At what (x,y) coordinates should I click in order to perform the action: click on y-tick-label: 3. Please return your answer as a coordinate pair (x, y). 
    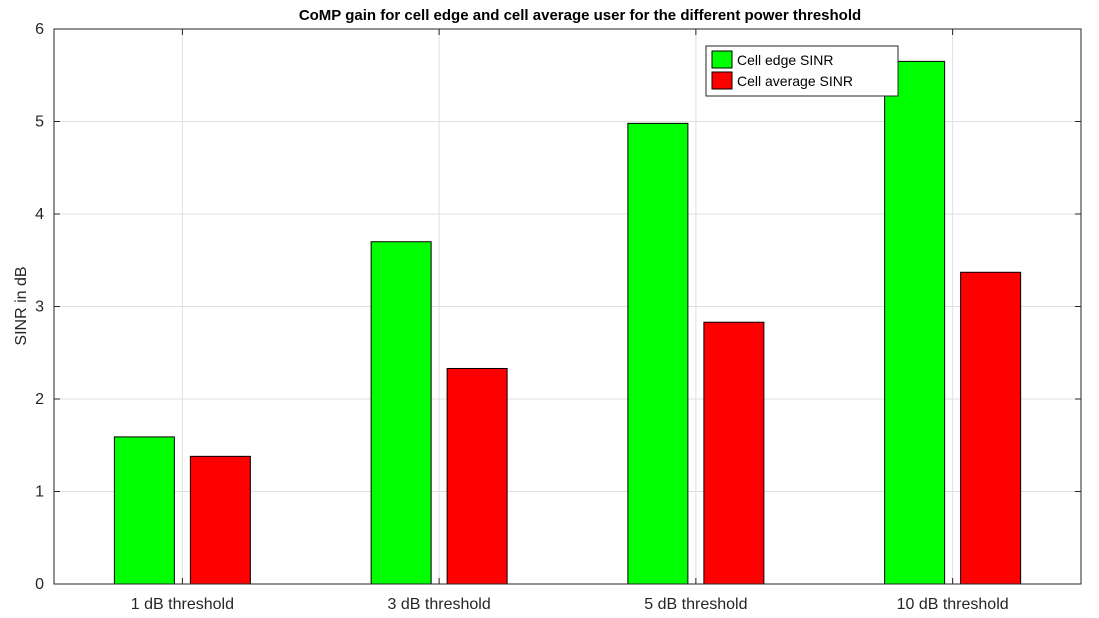
    Looking at the image, I should click on (39, 307).